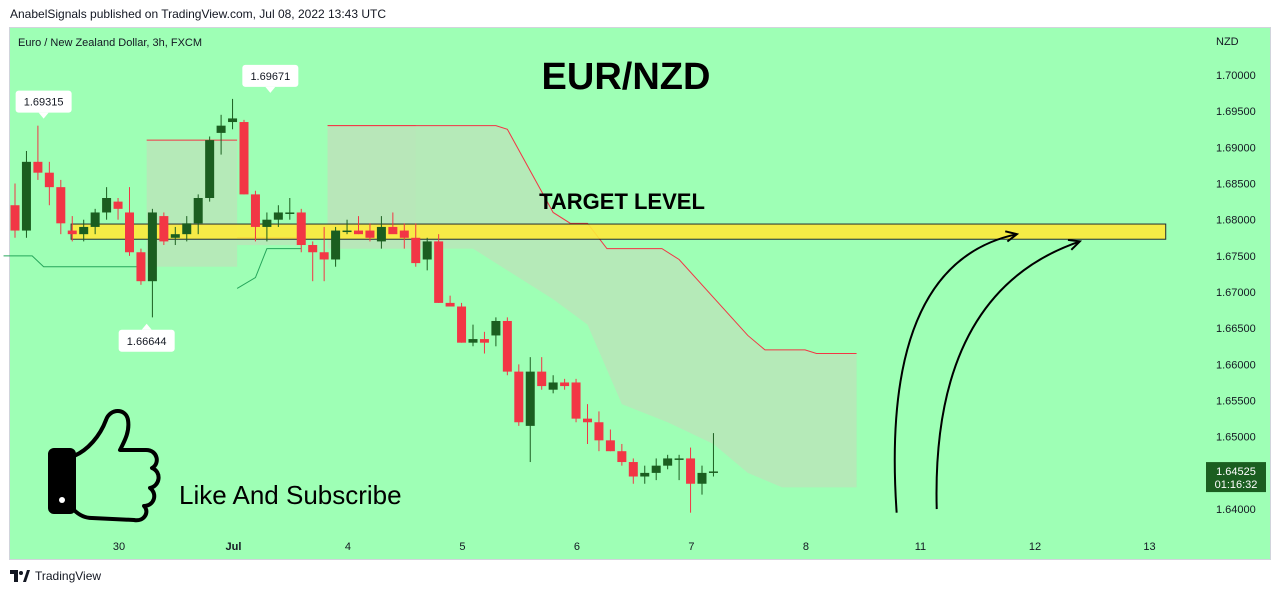  Describe the element at coordinates (1227, 42) in the screenshot. I see `currency-label: NZD` at that location.